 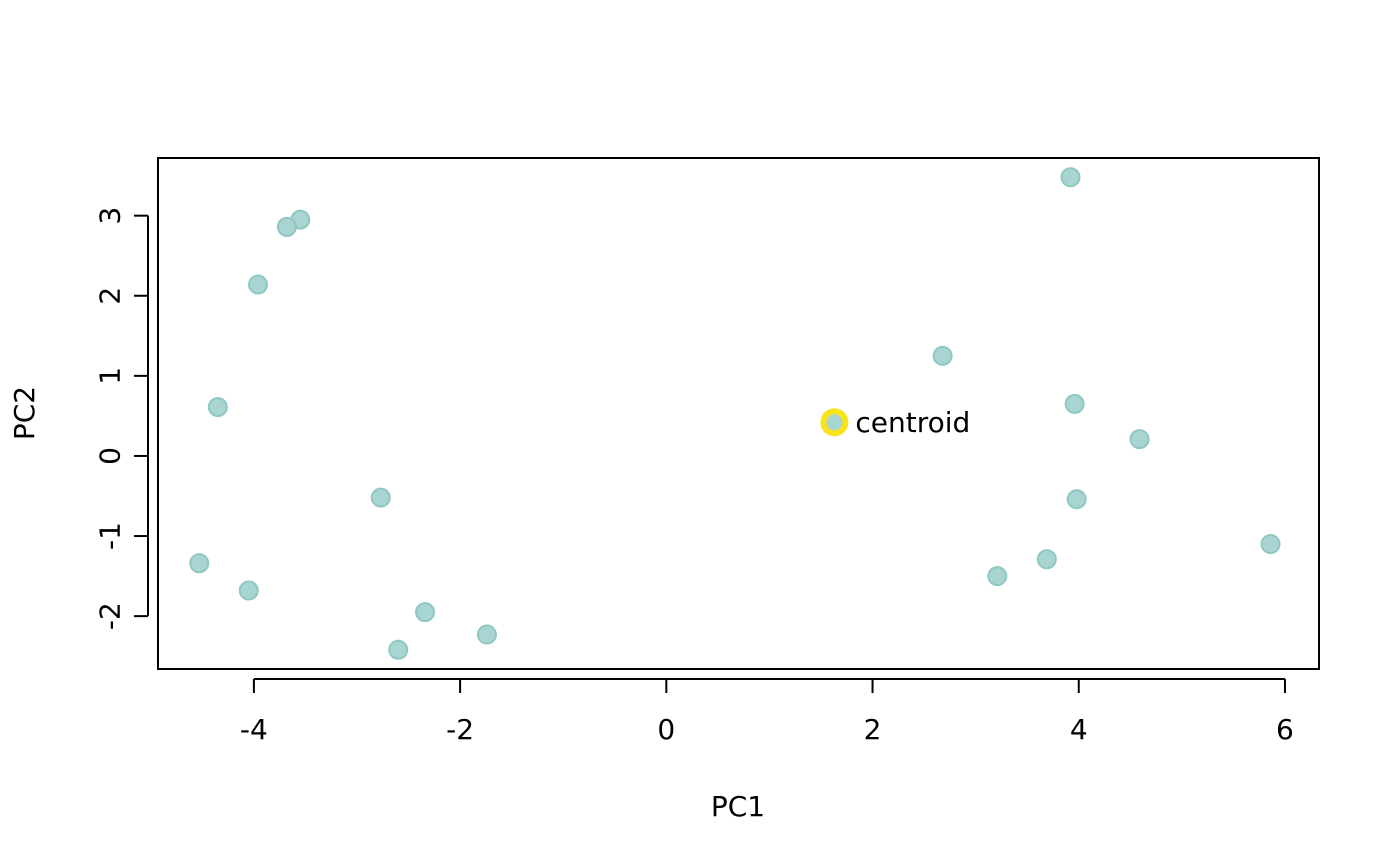 I want to click on y-tick-label: 2, so click(x=110, y=296).